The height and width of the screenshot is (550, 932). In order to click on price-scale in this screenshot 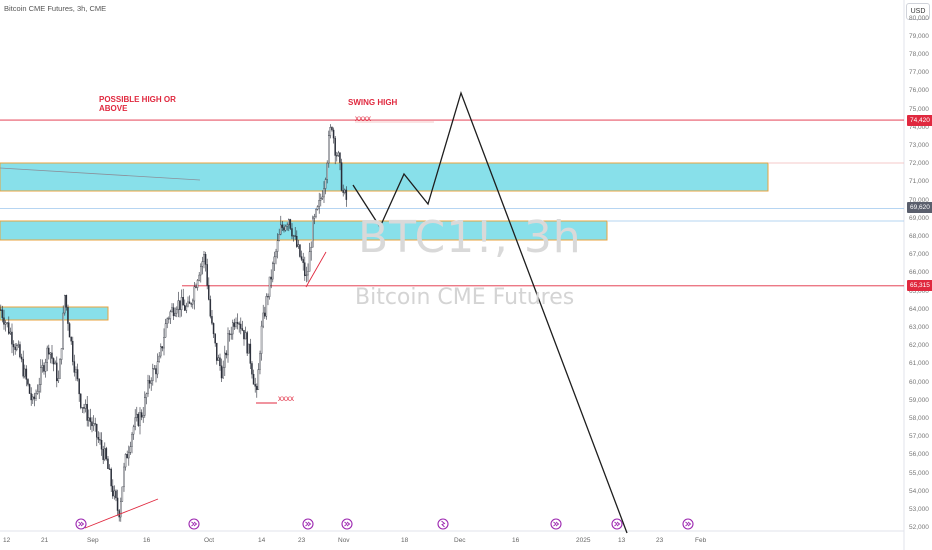, I will do `click(918, 275)`.